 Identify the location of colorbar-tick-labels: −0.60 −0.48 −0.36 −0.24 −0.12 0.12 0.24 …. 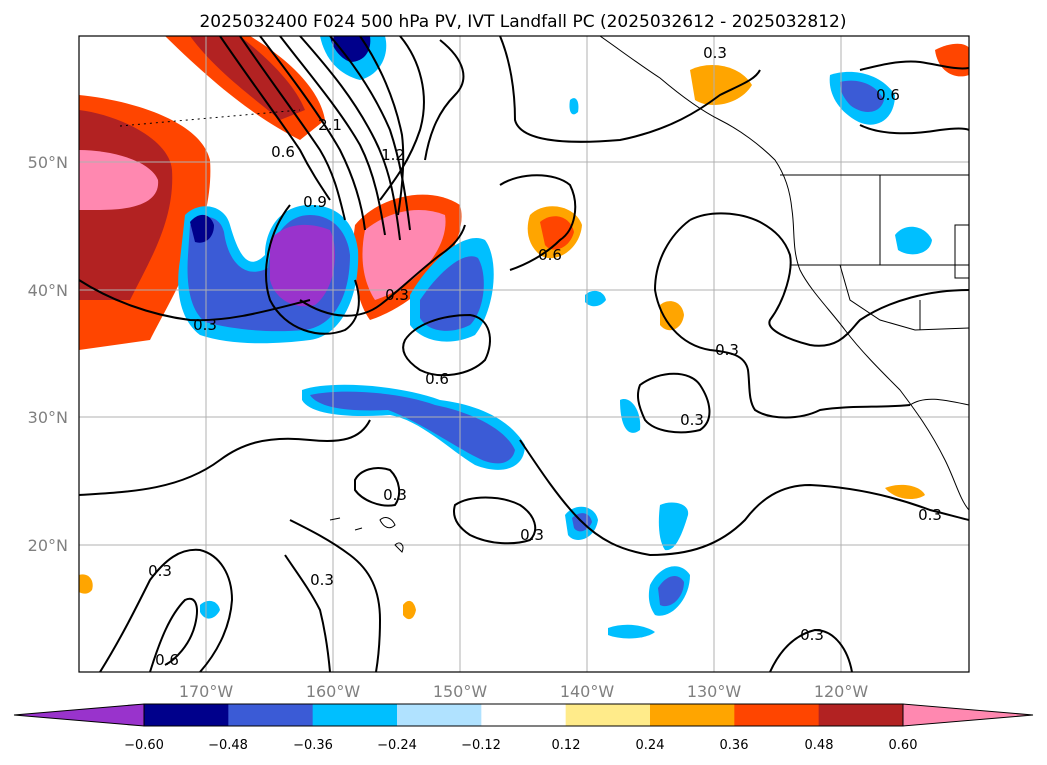
(520, 745).